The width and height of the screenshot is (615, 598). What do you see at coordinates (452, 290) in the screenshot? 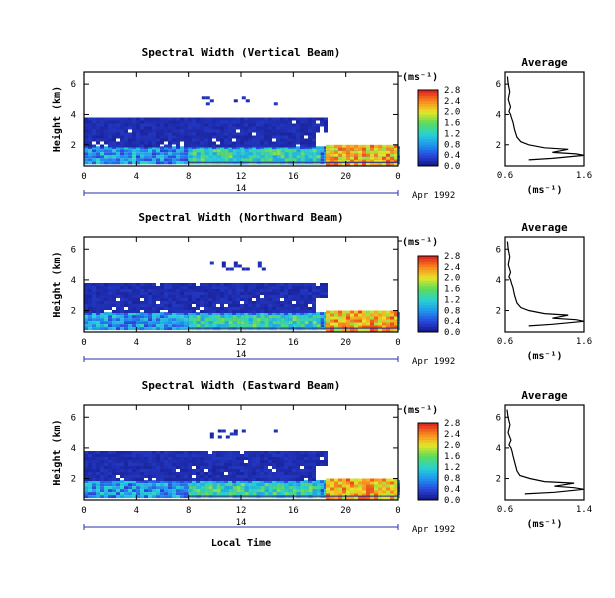
I see `colorbar-tick-label: 1.6` at bounding box center [452, 290].